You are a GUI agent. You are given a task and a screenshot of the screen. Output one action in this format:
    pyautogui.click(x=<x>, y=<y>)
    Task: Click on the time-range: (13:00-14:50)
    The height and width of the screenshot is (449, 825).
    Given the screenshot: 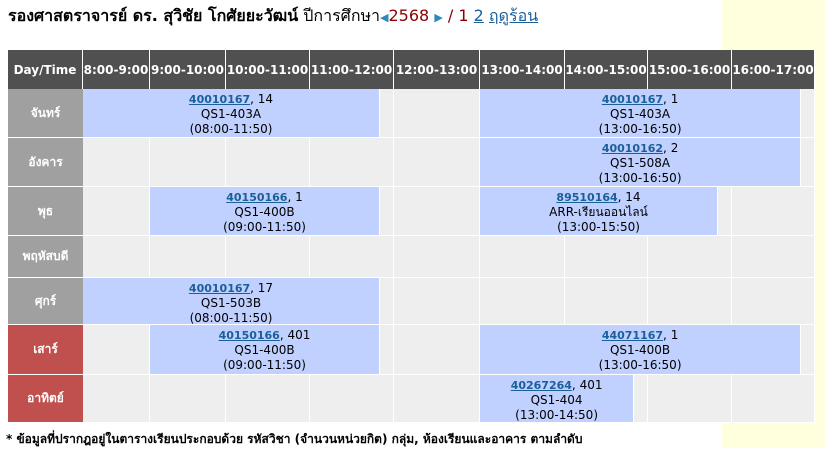 What is the action you would take?
    pyautogui.click(x=556, y=415)
    